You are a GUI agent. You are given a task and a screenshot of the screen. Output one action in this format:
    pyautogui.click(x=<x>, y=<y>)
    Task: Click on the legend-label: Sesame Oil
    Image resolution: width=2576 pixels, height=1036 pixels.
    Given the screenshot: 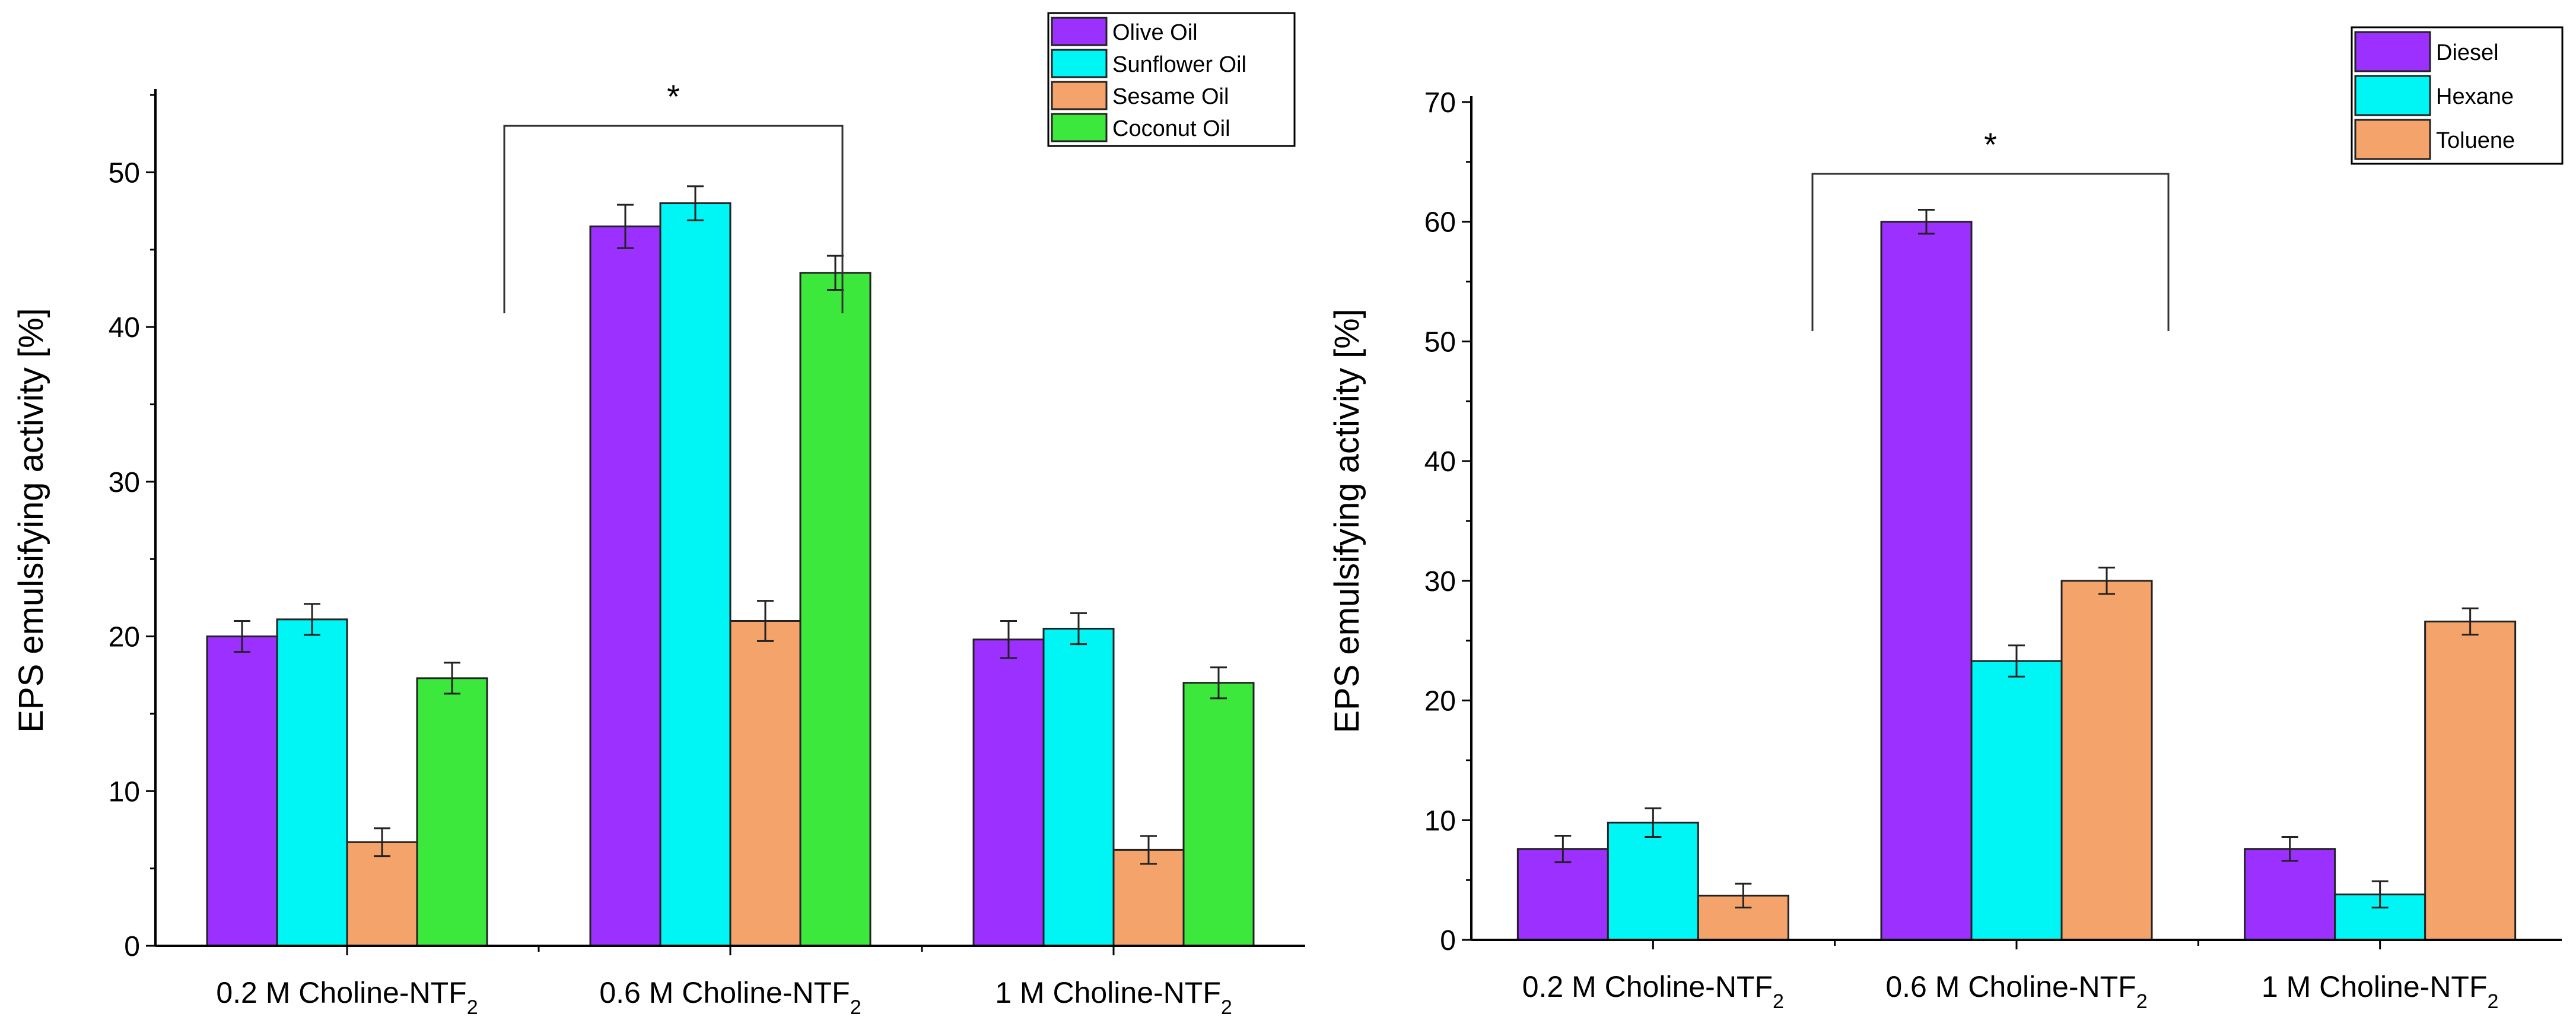 What is the action you would take?
    pyautogui.click(x=1170, y=96)
    